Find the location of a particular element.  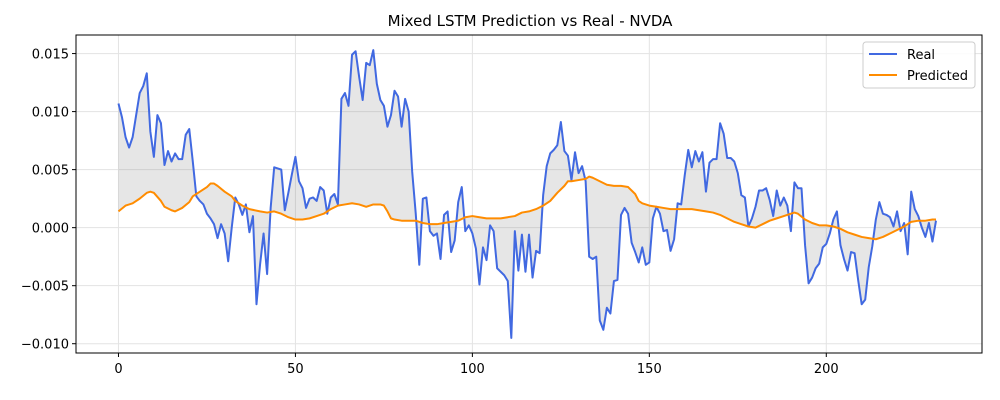

legend-label-real: Real is located at coordinates (921, 55).